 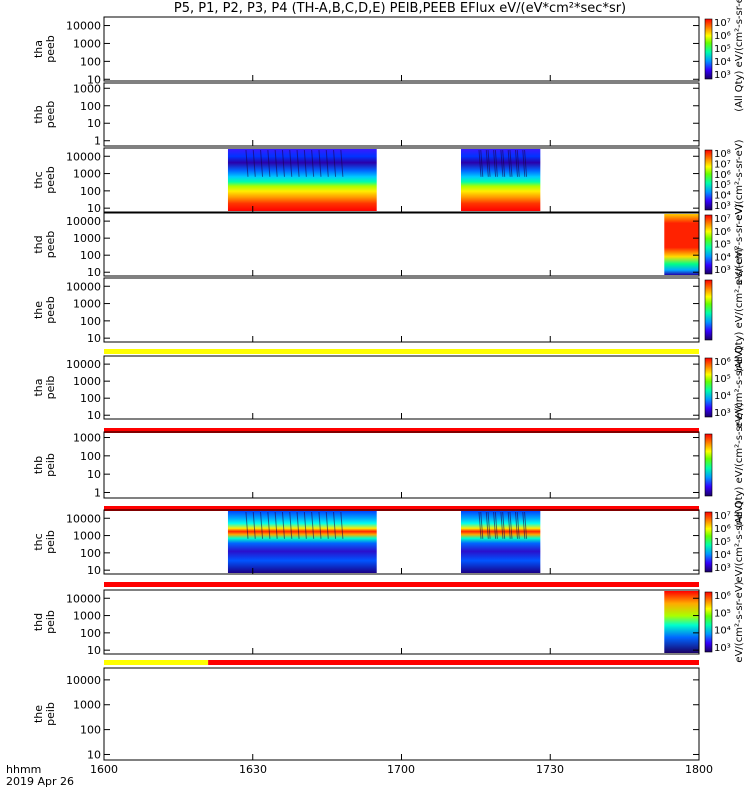 What do you see at coordinates (38, 244) in the screenshot?
I see `panel-label-probe: thd` at bounding box center [38, 244].